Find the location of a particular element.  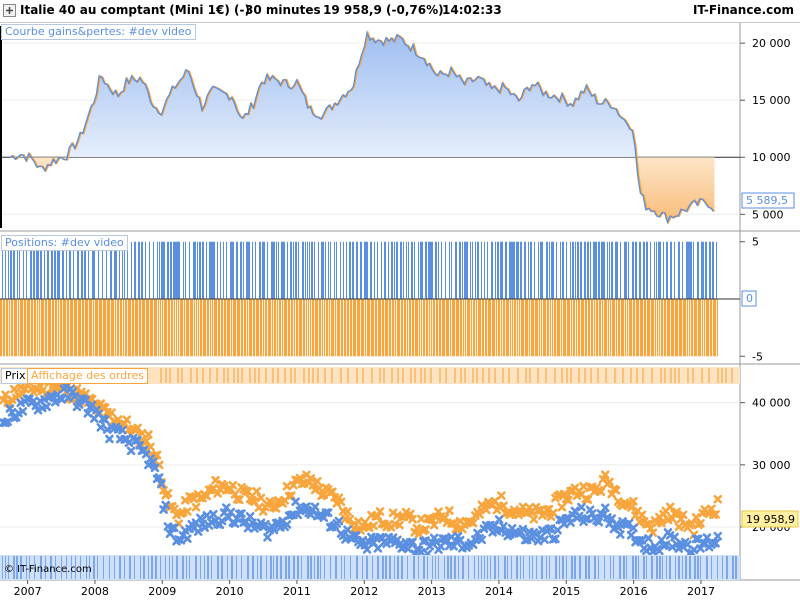

time-axis-label: 2015 is located at coordinates (566, 591).